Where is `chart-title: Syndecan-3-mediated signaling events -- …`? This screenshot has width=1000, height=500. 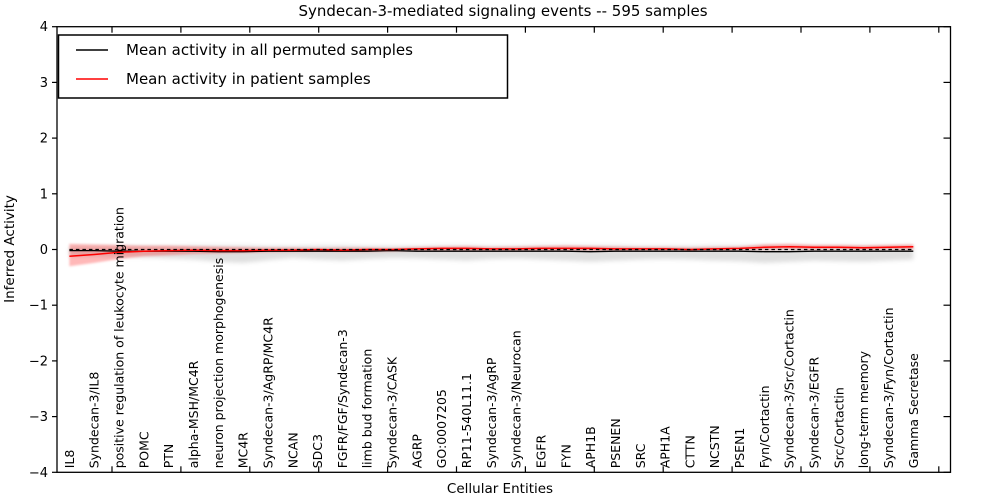
chart-title: Syndecan-3-mediated signaling events -- … is located at coordinates (502, 11).